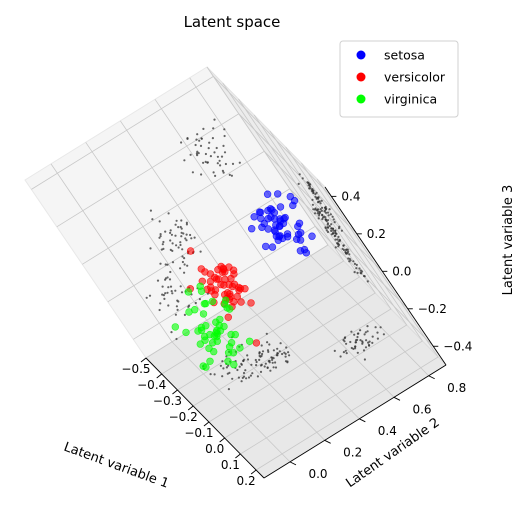 This screenshot has width=530, height=515. What do you see at coordinates (431, 377) in the screenshot?
I see `y-tick` at bounding box center [431, 377].